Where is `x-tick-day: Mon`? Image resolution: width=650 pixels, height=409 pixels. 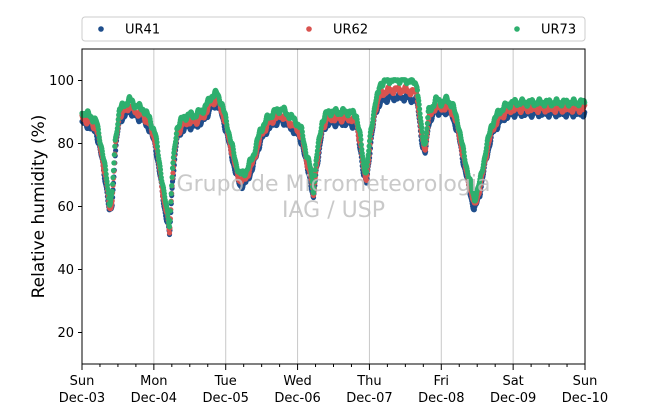
x-tick-day: Mon is located at coordinates (153, 381).